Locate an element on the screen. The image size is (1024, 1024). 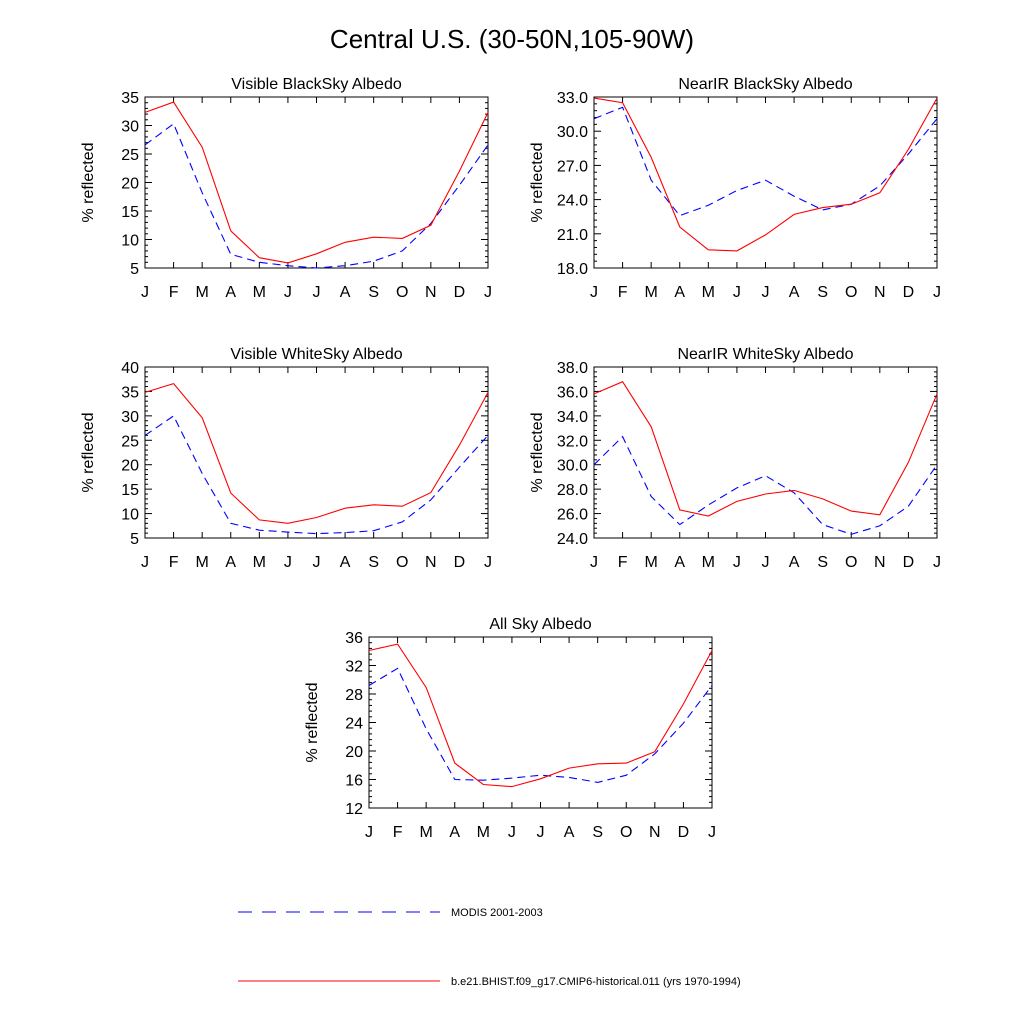
y-tick-label: 16 is located at coordinates (354, 781).